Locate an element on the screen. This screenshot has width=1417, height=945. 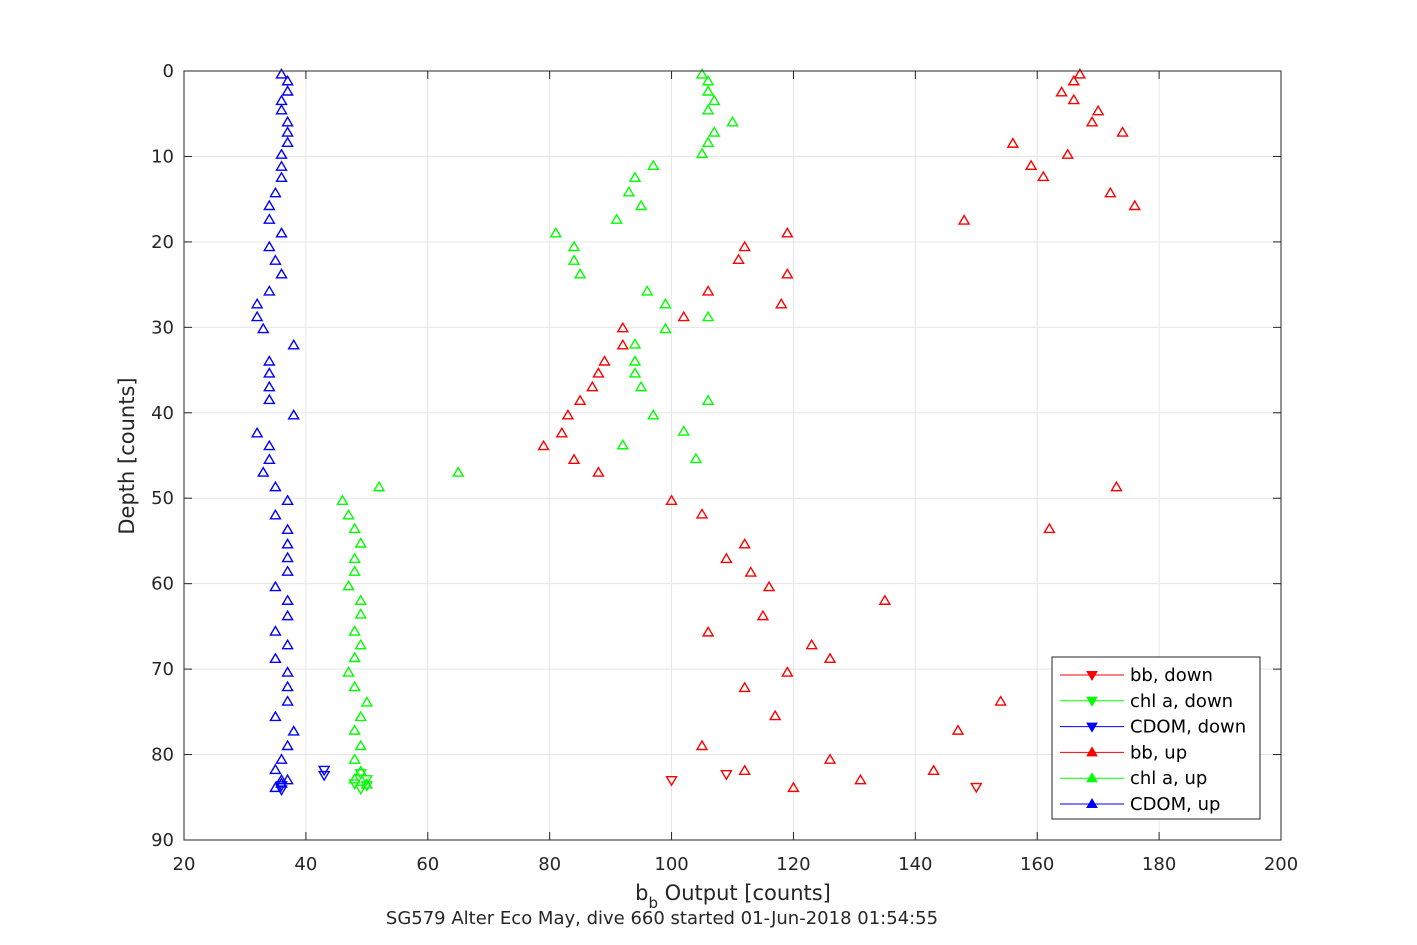
legend-label: chl a, up is located at coordinates (1168, 778).